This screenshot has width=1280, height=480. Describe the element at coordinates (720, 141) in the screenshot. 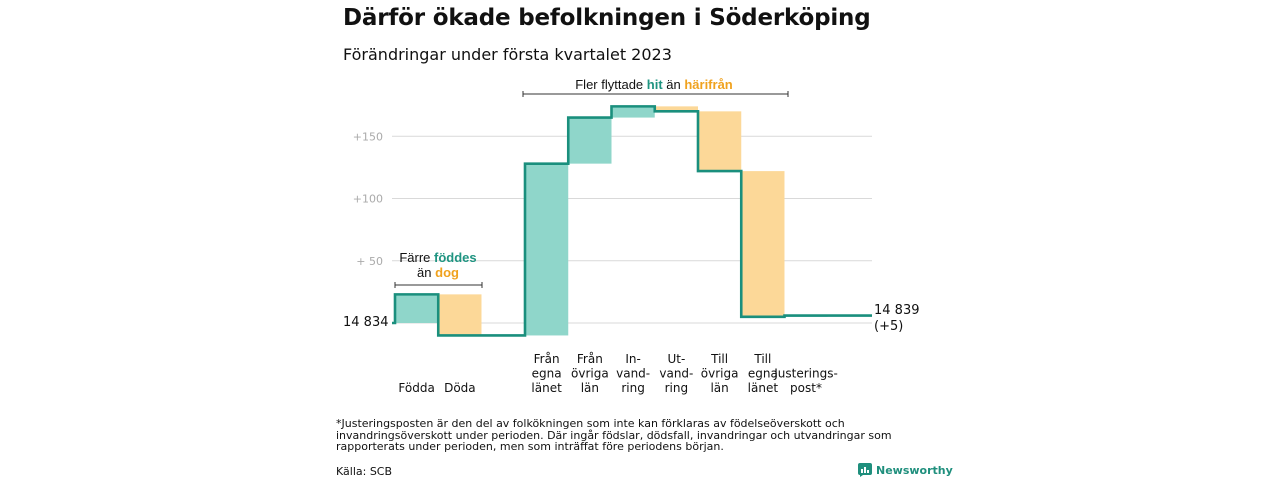

I see `bar-tillövrigalän` at that location.